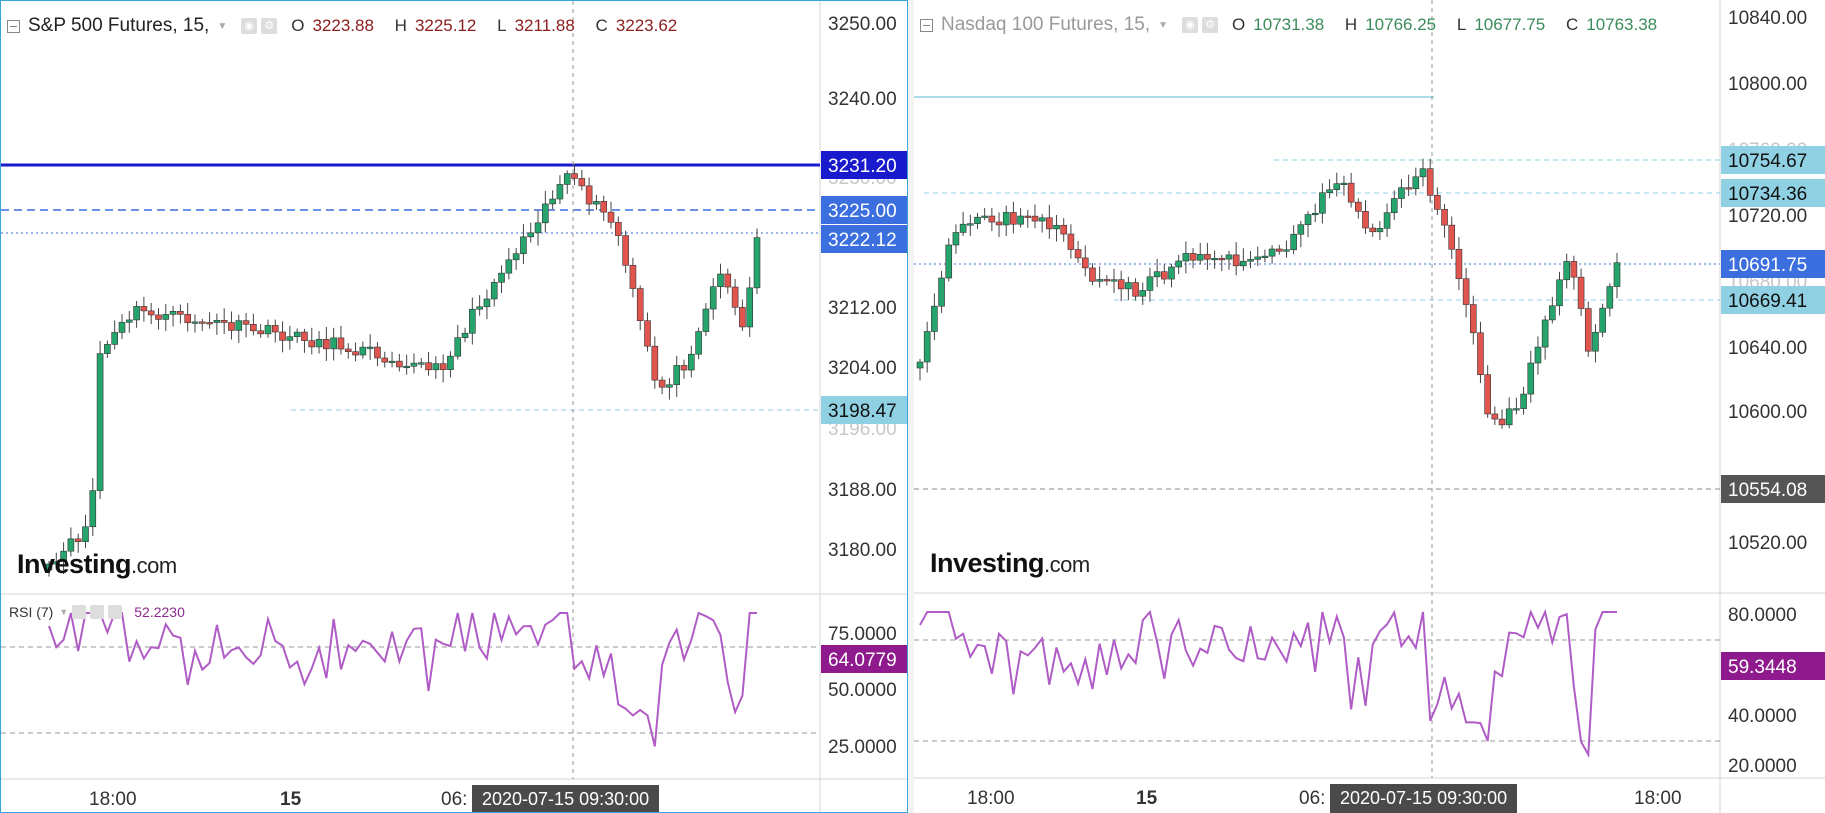 The image size is (1825, 813). What do you see at coordinates (862, 490) in the screenshot?
I see `price-tick: 3188.00` at bounding box center [862, 490].